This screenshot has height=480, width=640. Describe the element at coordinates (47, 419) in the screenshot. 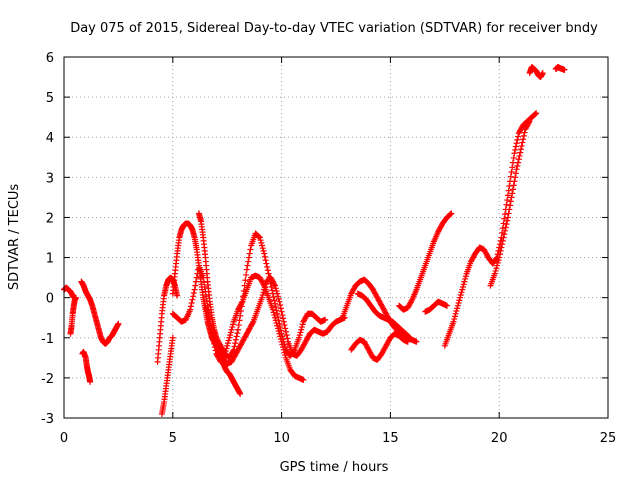

I see `y-tick-label: -3` at that location.